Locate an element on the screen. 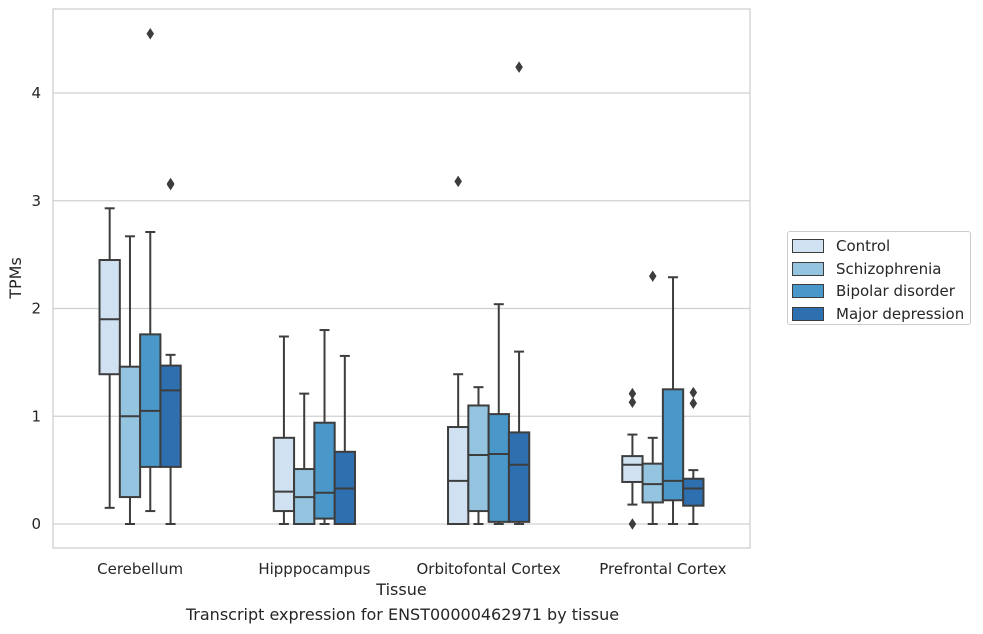  x-axis-title: Tissue is located at coordinates (400, 589).